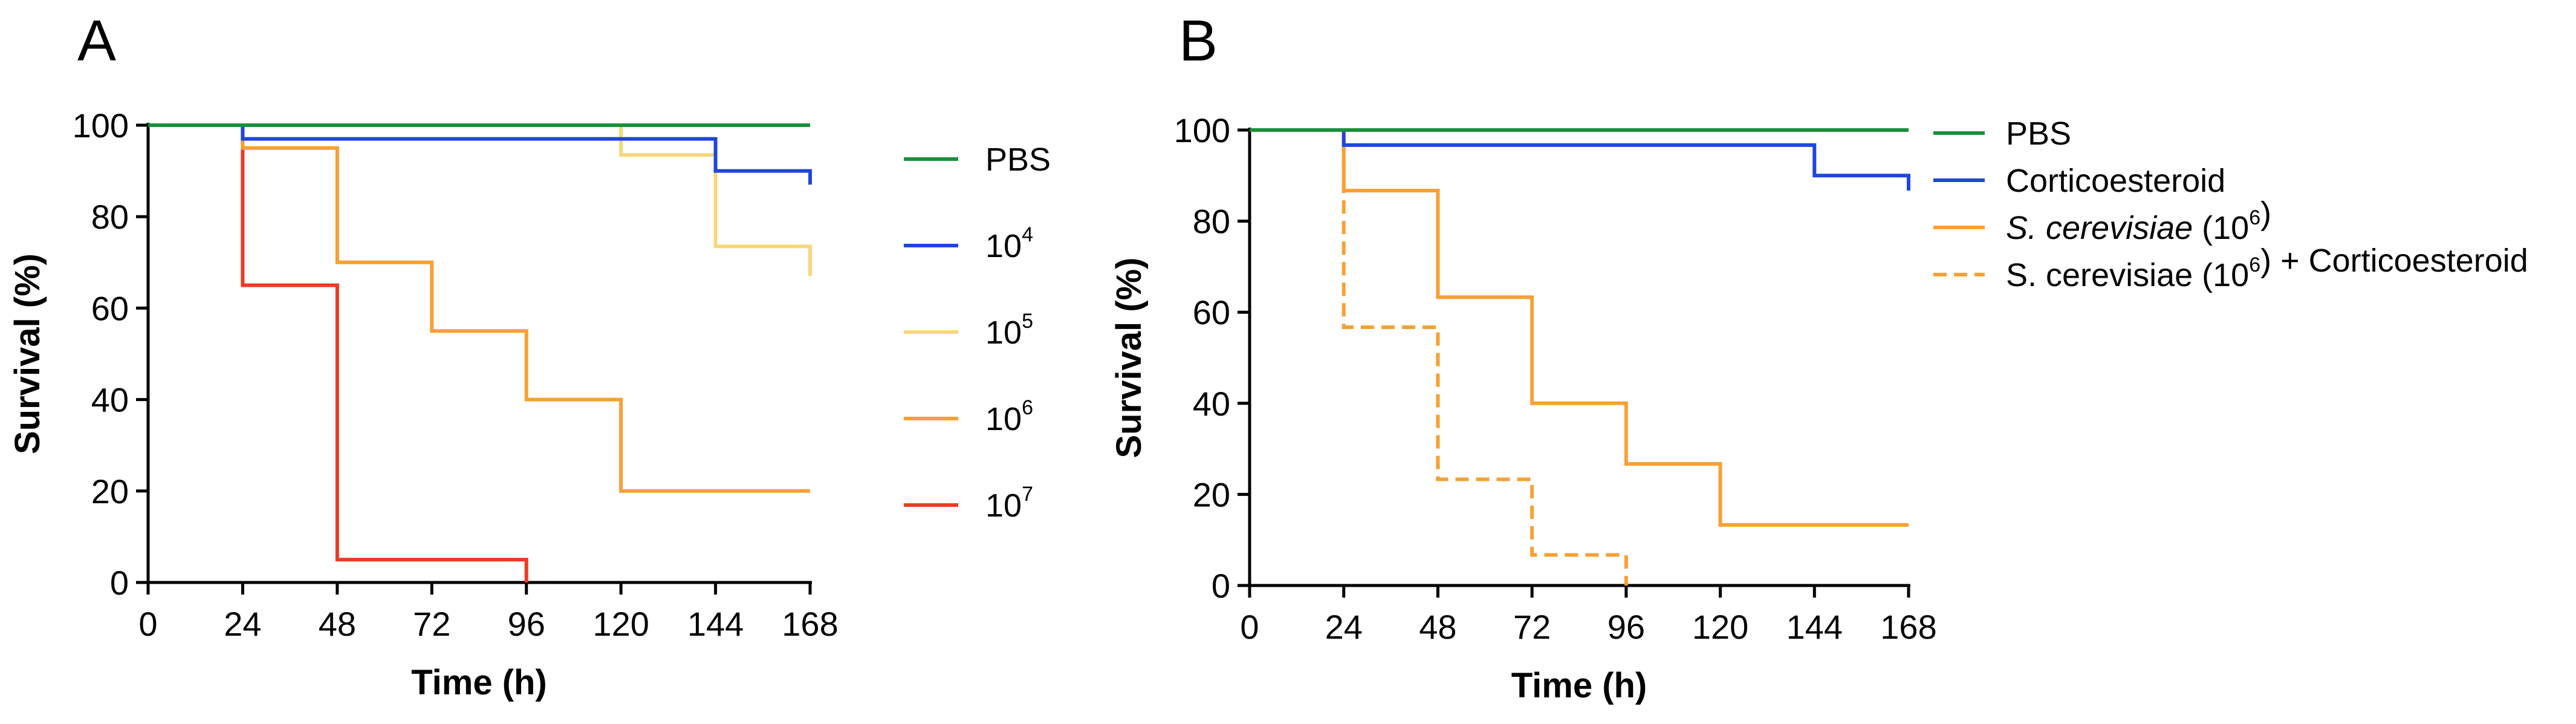 The image size is (2576, 724). I want to click on panel-a-legend-label-1: PBS, so click(1018, 160).